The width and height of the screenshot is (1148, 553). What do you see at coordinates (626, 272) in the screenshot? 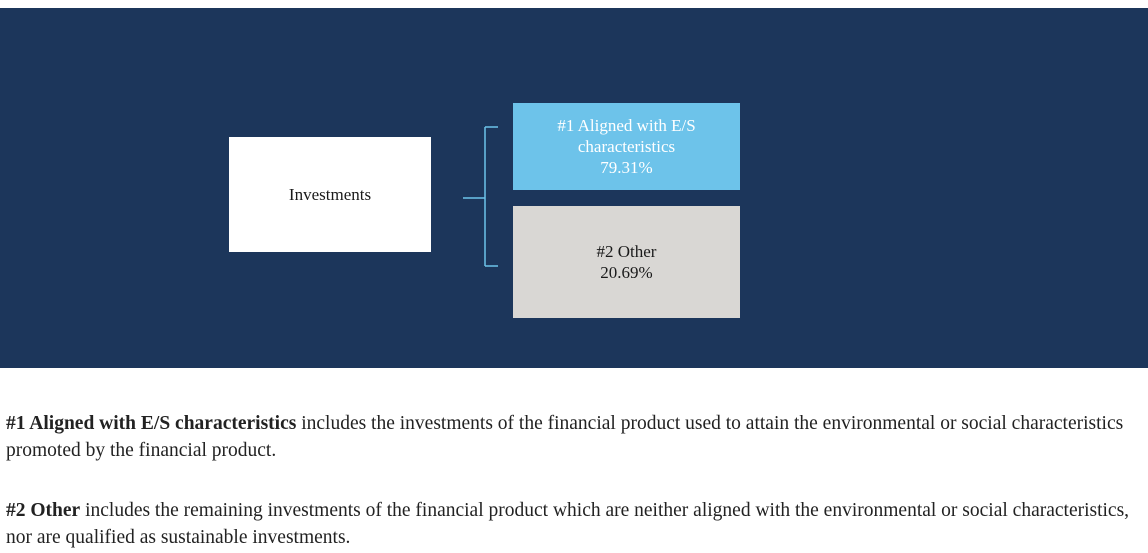
I see `node-label: 20.69%` at bounding box center [626, 272].